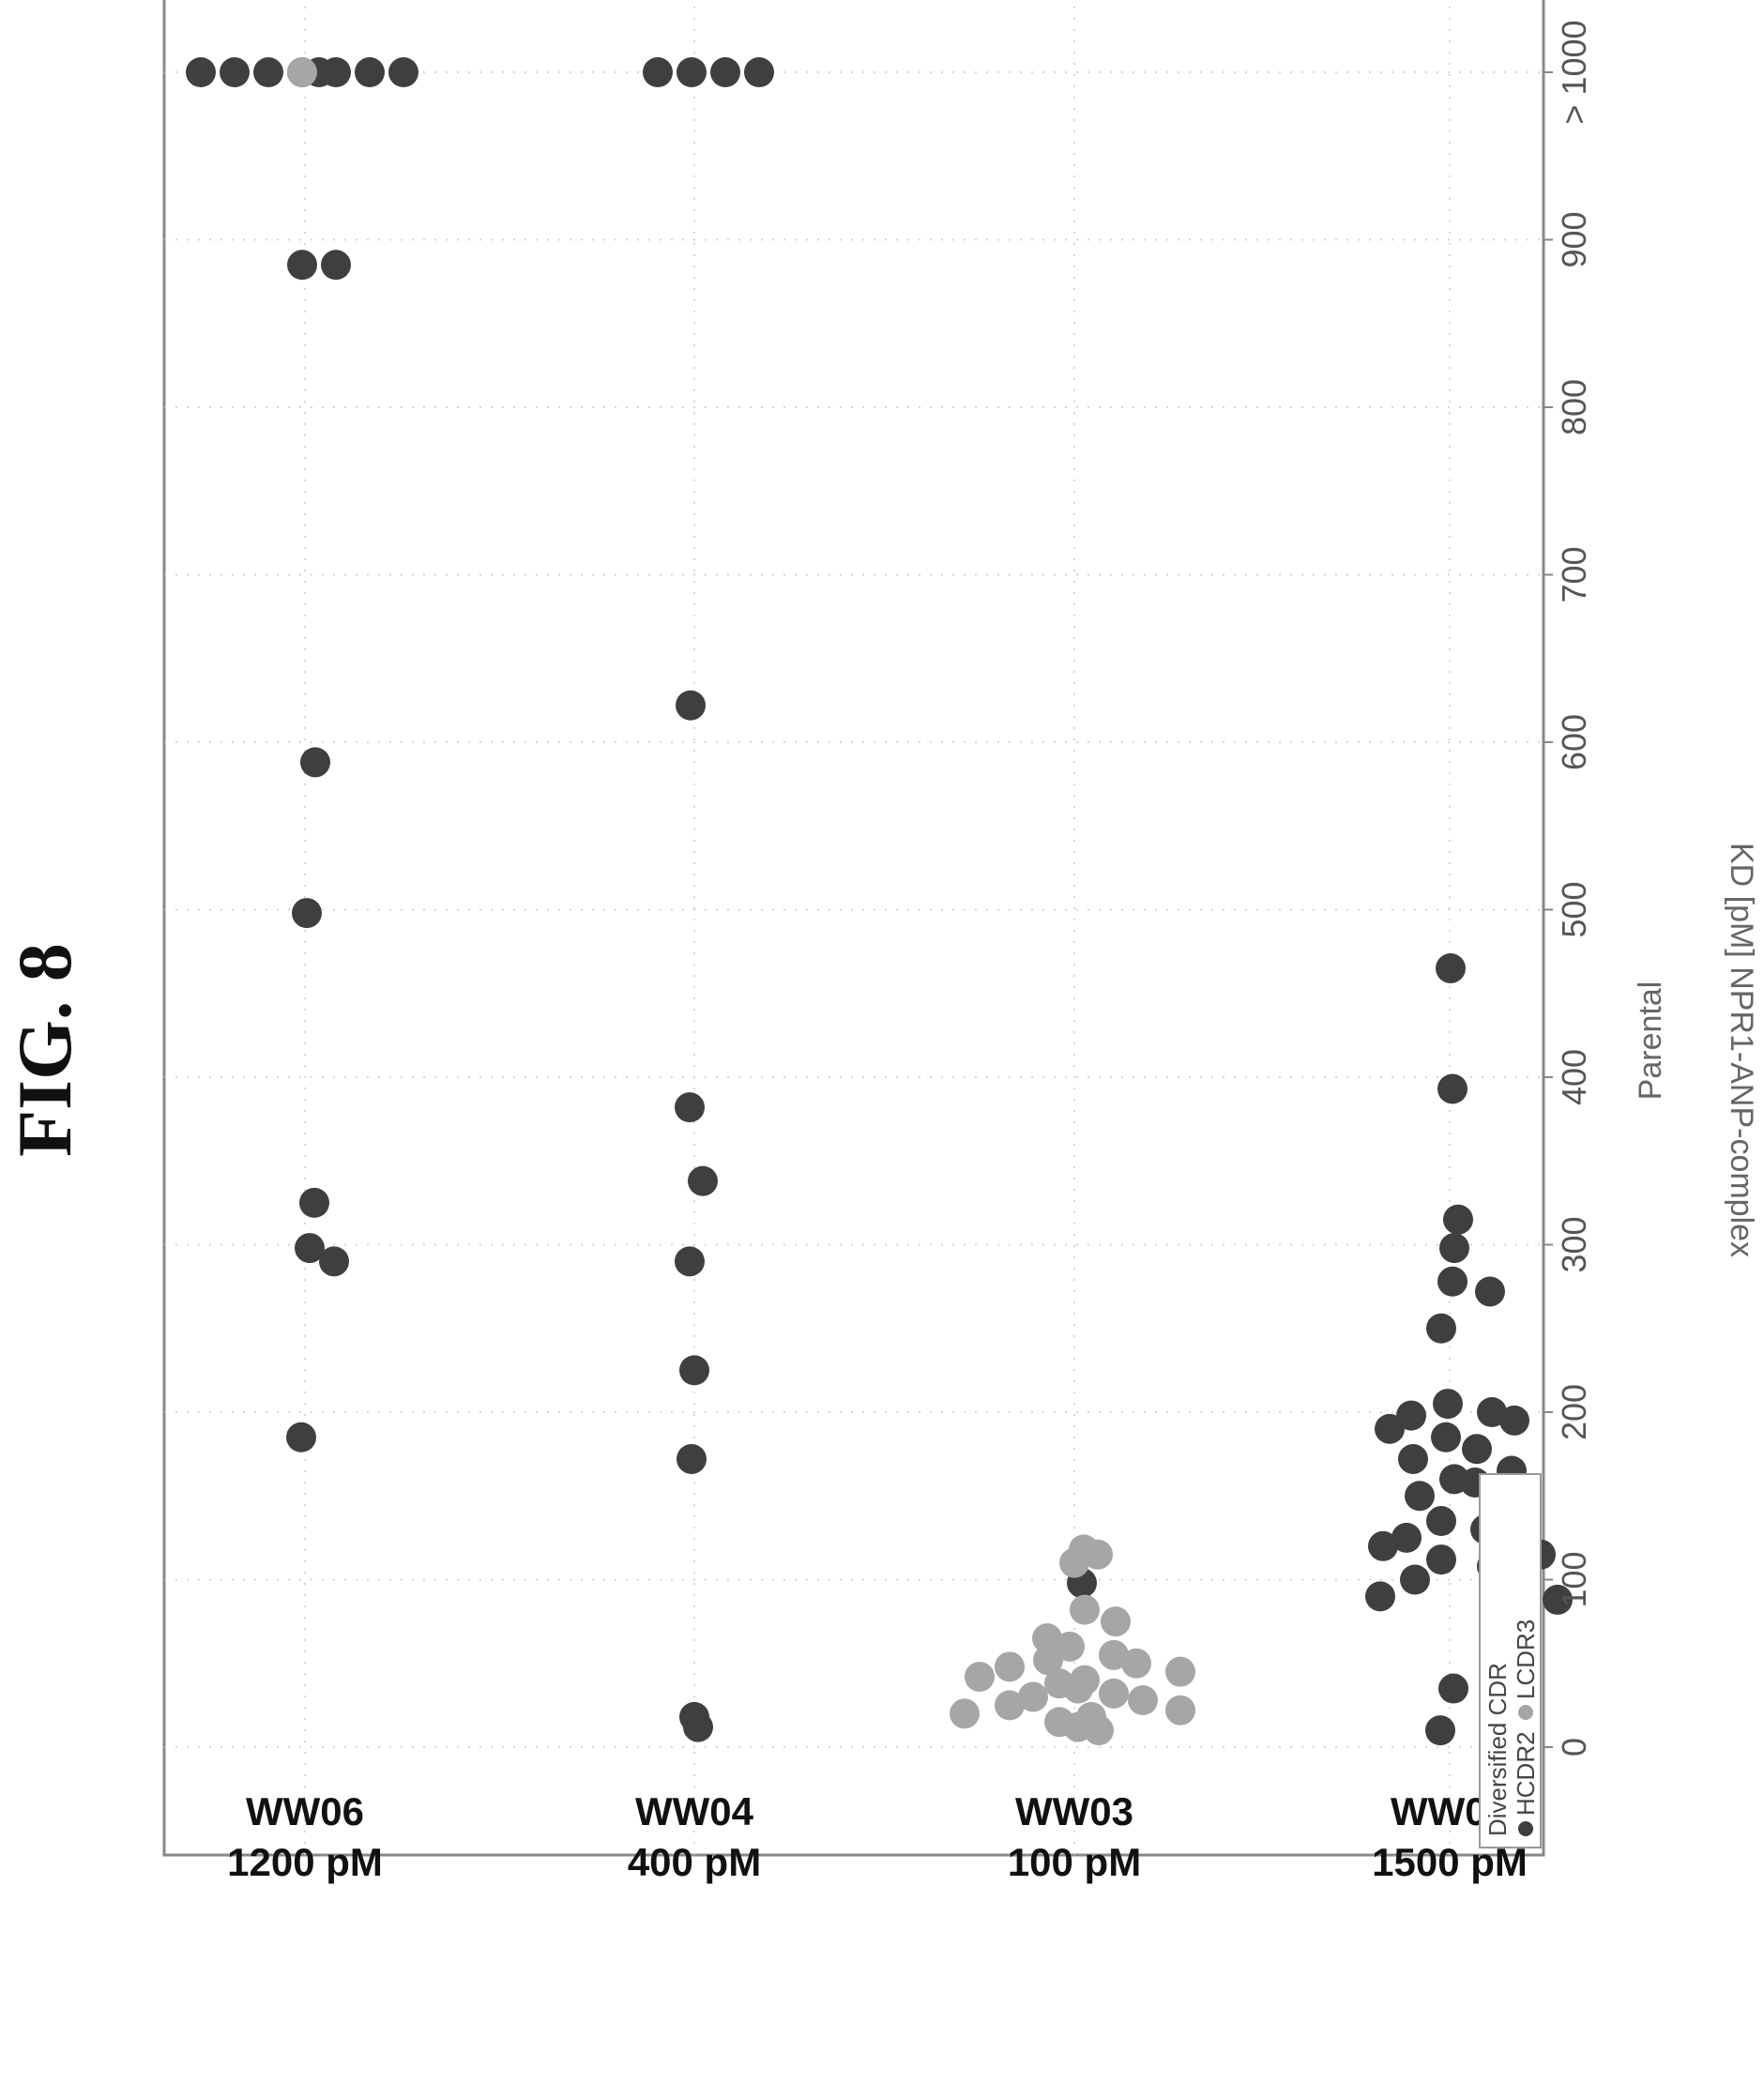 This screenshot has width=1764, height=2099. Describe the element at coordinates (1574, 407) in the screenshot. I see `y-tick-label: 800` at that location.